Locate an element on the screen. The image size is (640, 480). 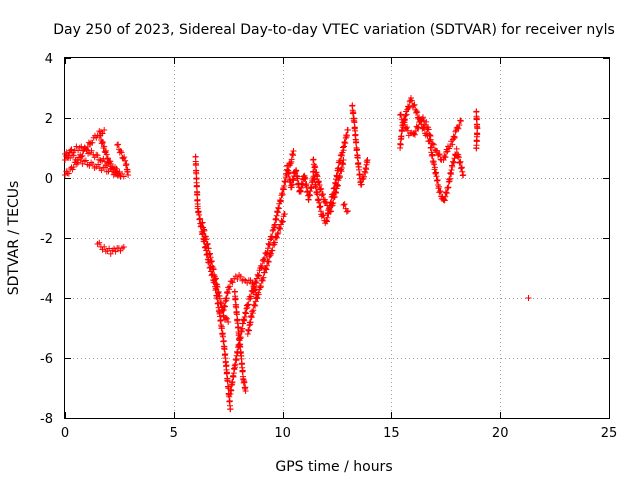
y-tick-label: 2 is located at coordinates (49, 119).